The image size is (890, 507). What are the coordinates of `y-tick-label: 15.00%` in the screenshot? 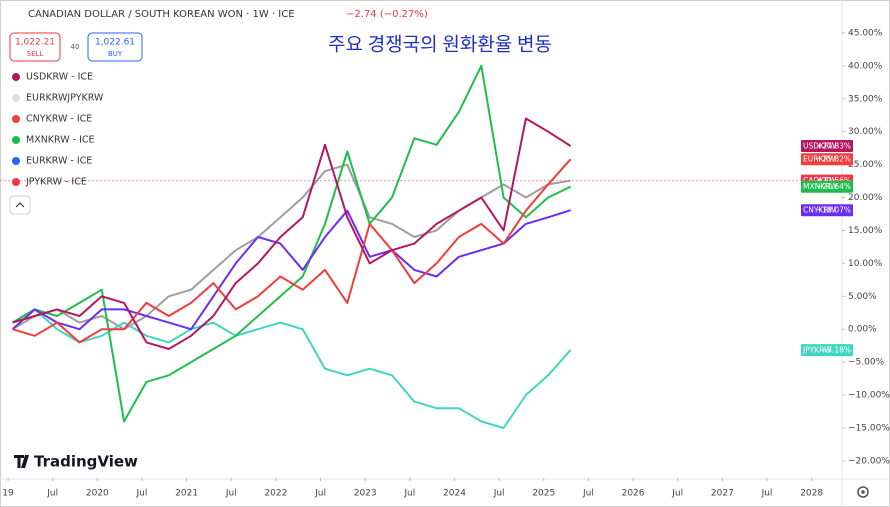 It's located at (865, 231).